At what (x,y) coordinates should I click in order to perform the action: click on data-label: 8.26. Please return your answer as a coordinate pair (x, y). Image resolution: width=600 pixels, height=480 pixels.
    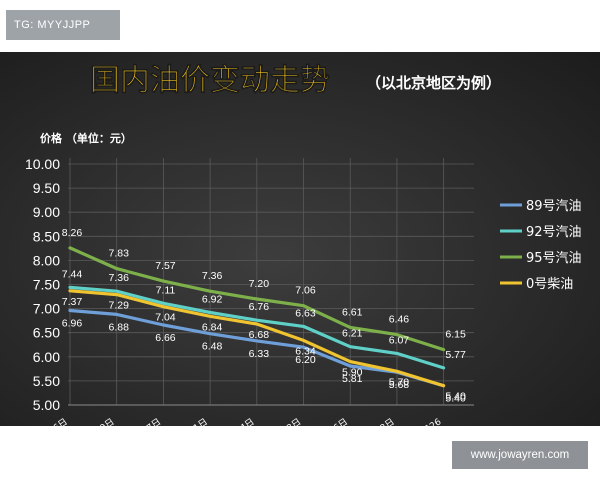
    Looking at the image, I should click on (72, 233).